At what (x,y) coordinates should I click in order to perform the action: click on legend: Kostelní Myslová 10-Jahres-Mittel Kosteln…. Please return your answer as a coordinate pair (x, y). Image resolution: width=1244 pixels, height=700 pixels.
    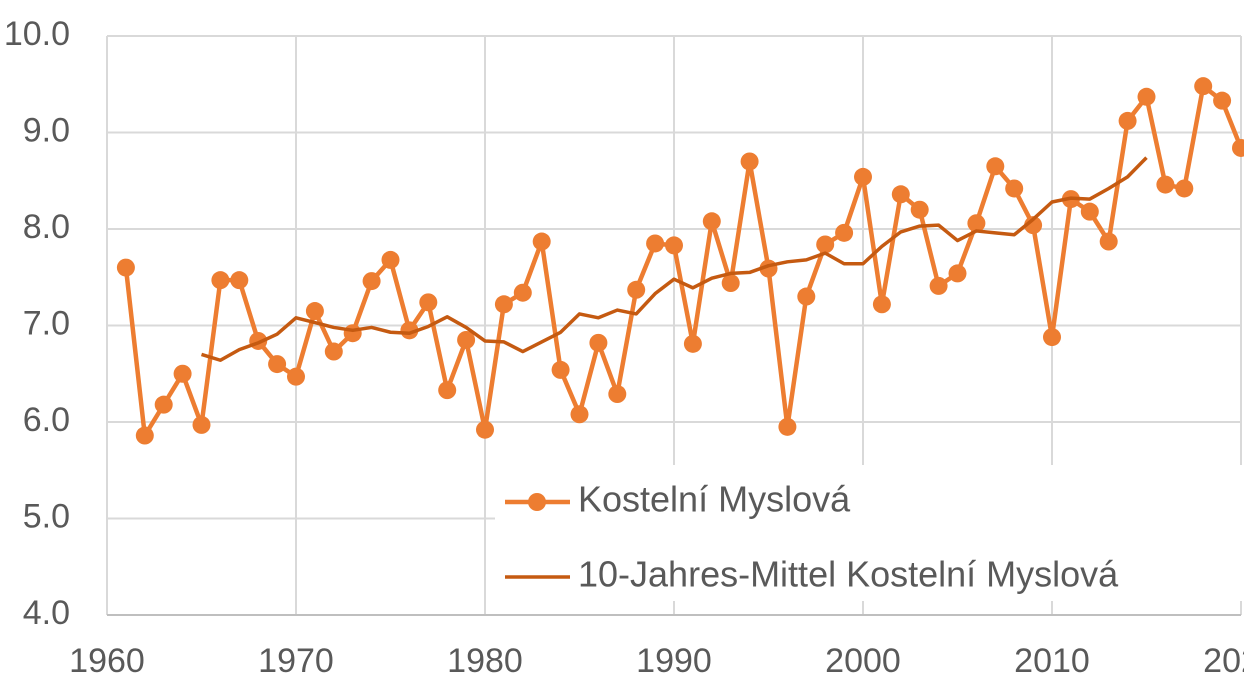
    Looking at the image, I should click on (869, 533).